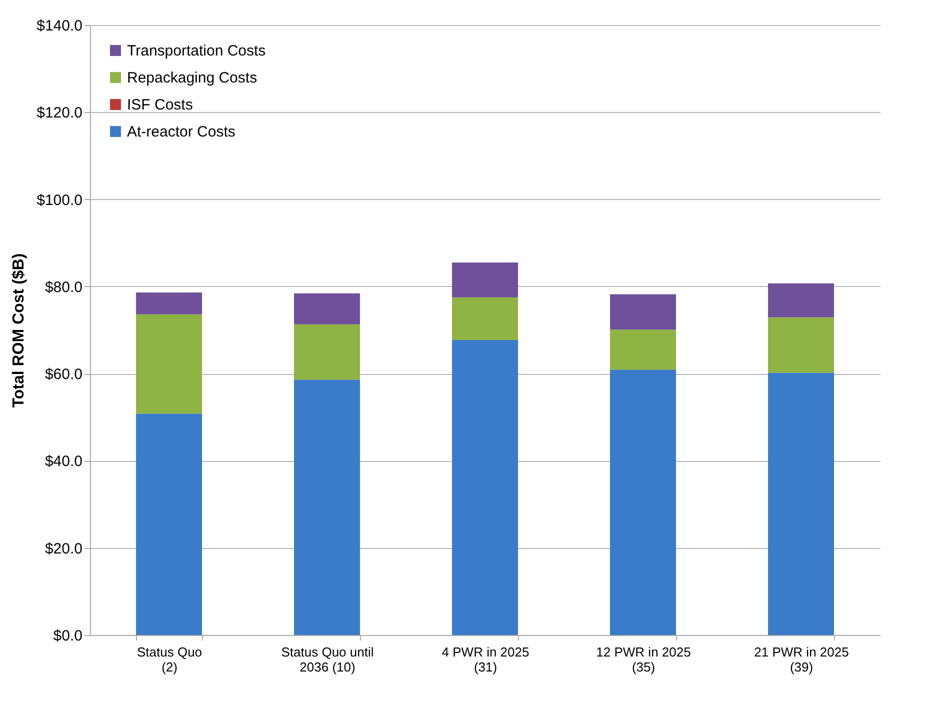  I want to click on legend-label: Repackaging Costs, so click(192, 78).